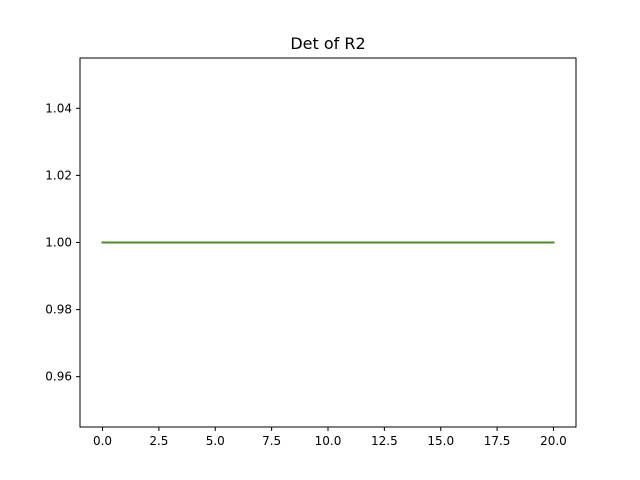 This screenshot has width=640, height=480. Describe the element at coordinates (327, 43) in the screenshot. I see `chart-title: Det of R2` at that location.